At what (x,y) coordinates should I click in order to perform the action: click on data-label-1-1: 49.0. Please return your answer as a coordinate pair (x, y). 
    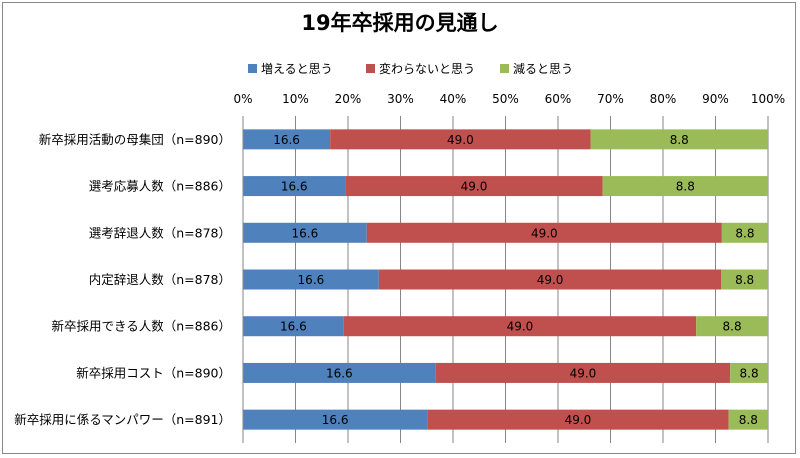
    Looking at the image, I should click on (474, 187).